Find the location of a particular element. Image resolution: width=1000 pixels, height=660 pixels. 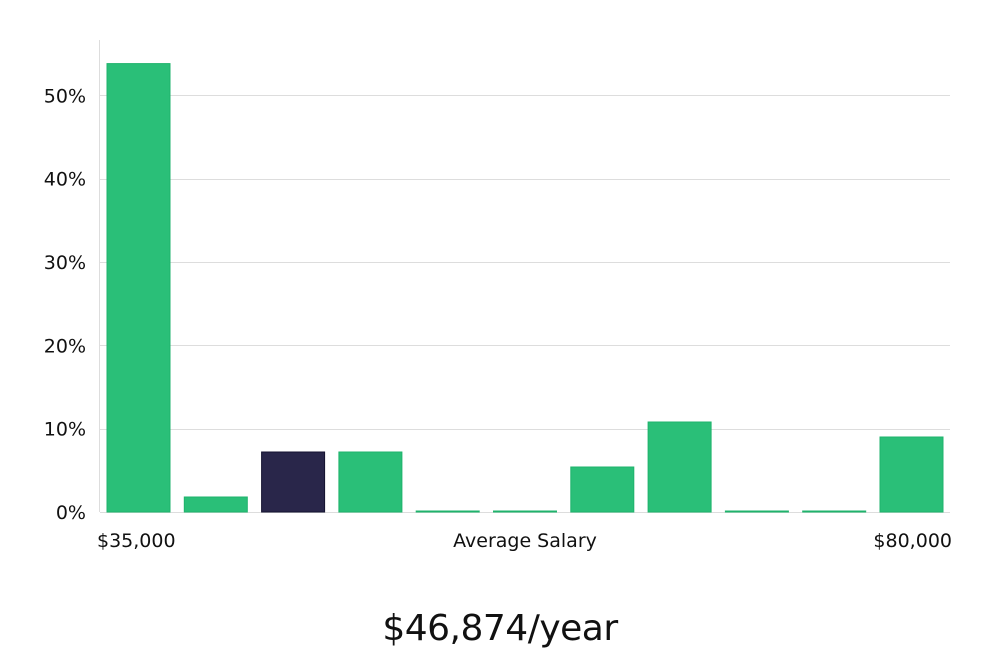

y-tick-labels: 0% 10% 20% 30% 40% 50% is located at coordinates (65, 304).